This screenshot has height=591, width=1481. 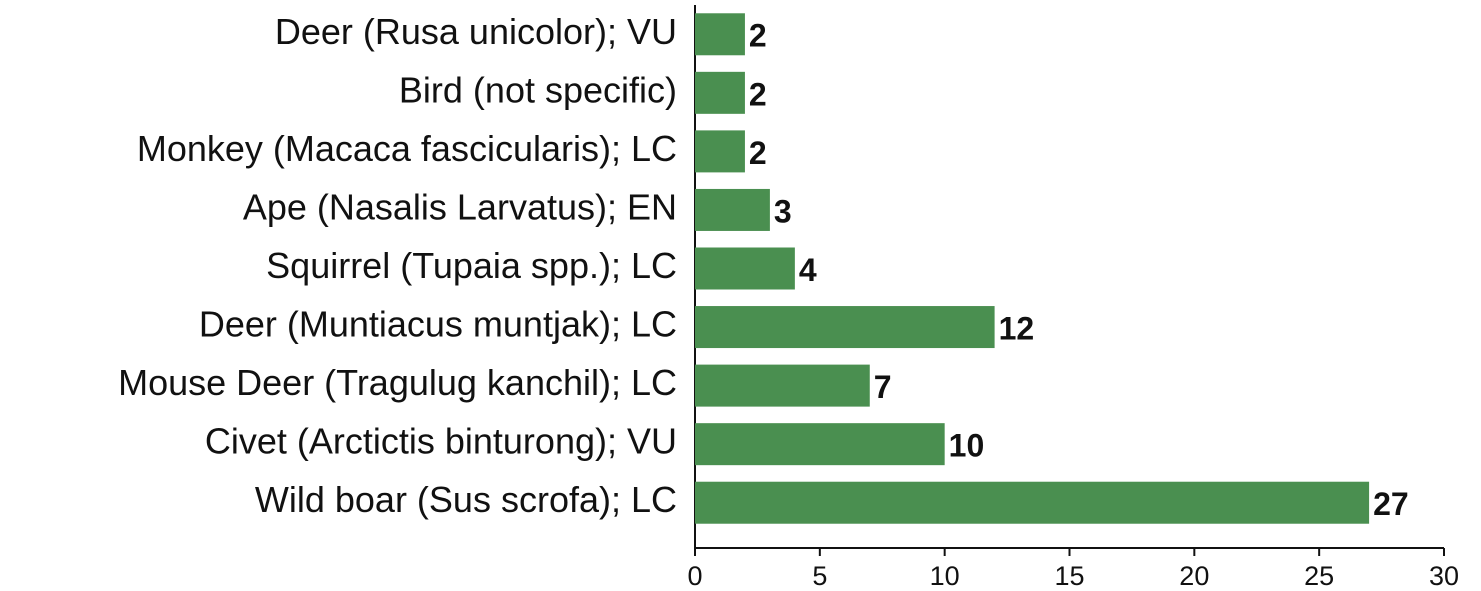 What do you see at coordinates (1194, 576) in the screenshot?
I see `x-tick-label: 20` at bounding box center [1194, 576].